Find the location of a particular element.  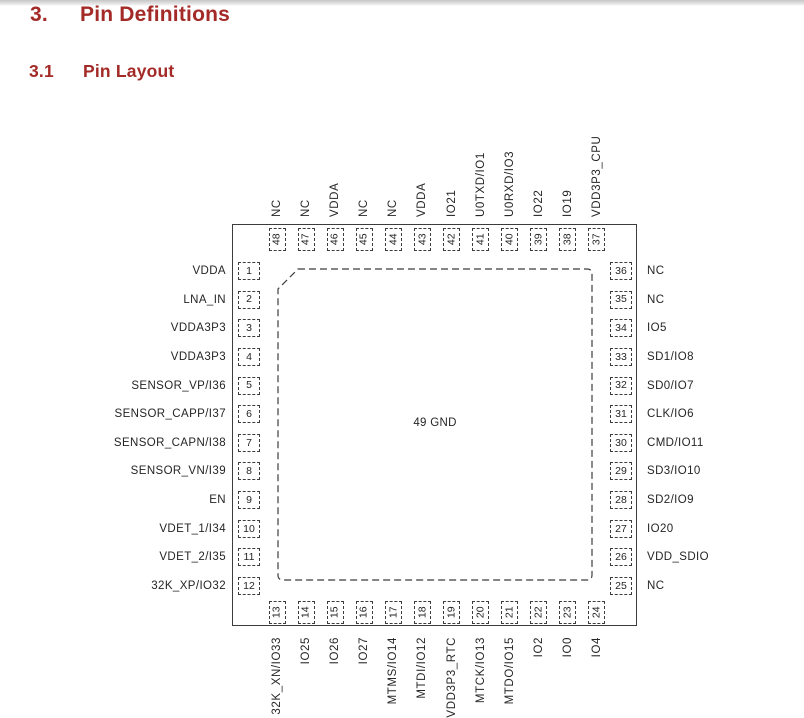

pin-number: 23 is located at coordinates (567, 612).